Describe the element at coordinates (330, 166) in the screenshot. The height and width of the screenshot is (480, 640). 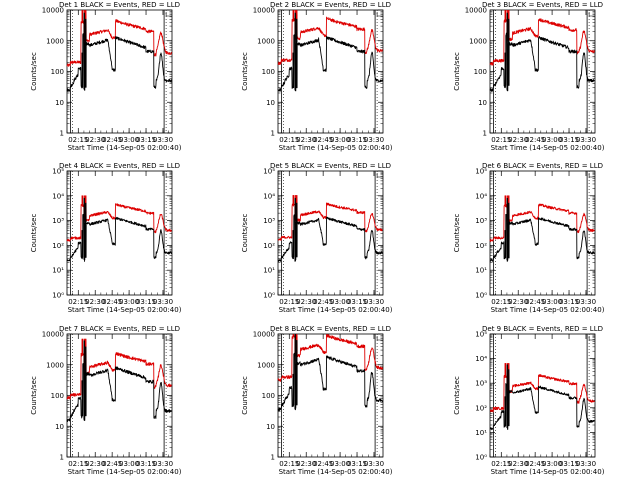
I see `chart-title: Det 5 BLACK = Events, RED = LLD` at that location.